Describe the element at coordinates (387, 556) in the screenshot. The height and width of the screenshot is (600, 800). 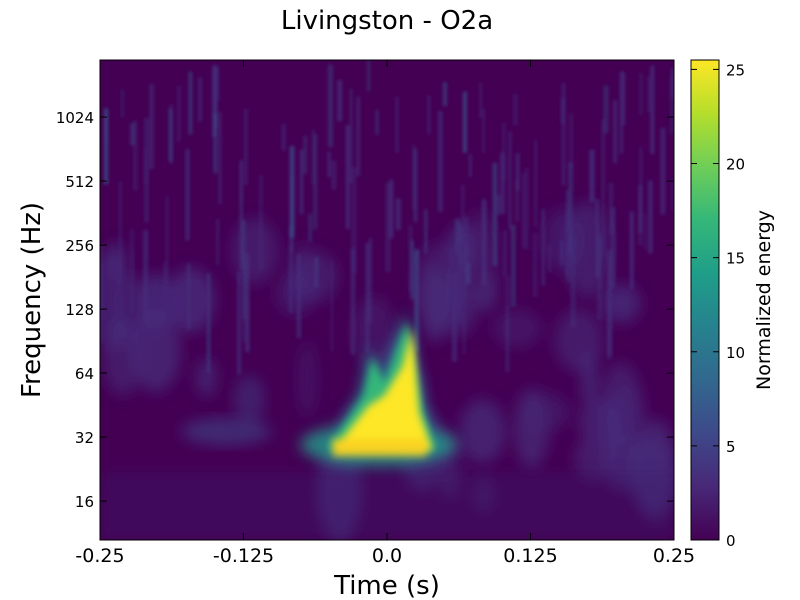
I see `x-tick-label: 0.0` at that location.